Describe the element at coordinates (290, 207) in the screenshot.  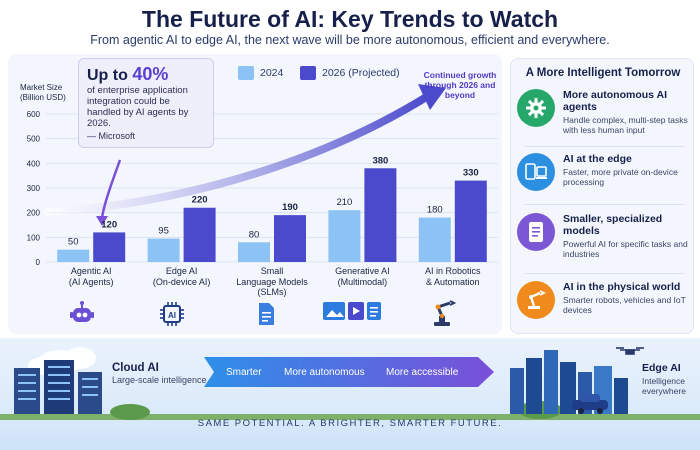
I see `bar-value-label: 190` at that location.